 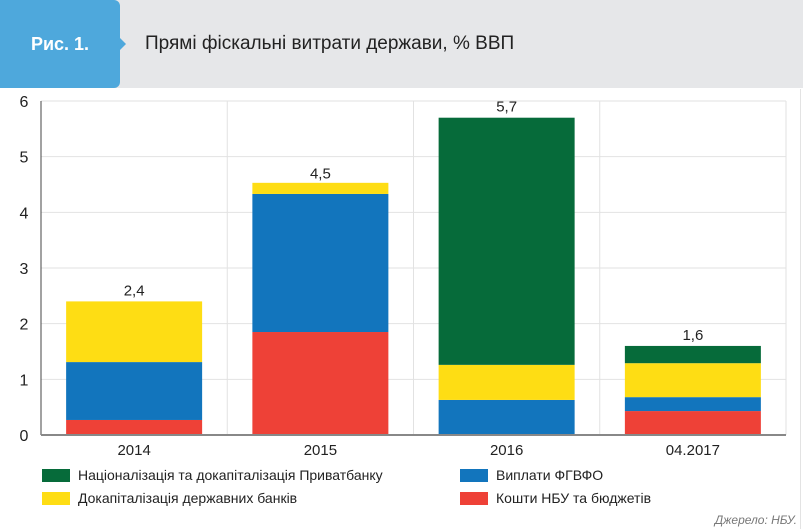 What do you see at coordinates (24, 269) in the screenshot?
I see `y-tick-label: 3` at bounding box center [24, 269].